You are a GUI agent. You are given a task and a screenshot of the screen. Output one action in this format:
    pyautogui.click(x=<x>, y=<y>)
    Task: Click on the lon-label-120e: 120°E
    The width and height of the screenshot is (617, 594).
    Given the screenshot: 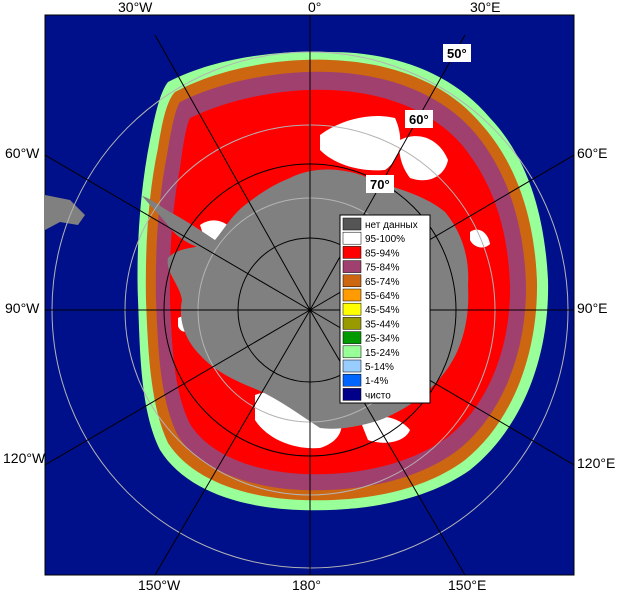 What is the action you would take?
    pyautogui.click(x=596, y=463)
    